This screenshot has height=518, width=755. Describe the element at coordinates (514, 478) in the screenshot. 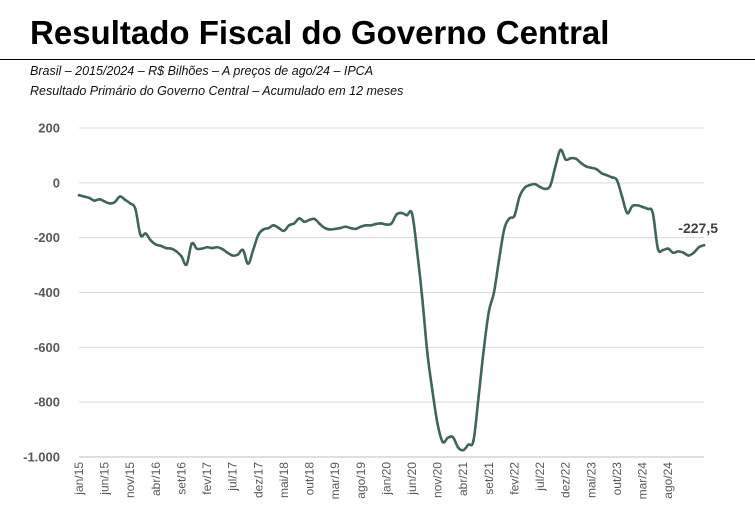

I see `x-tick-label: fev/22` at that location.